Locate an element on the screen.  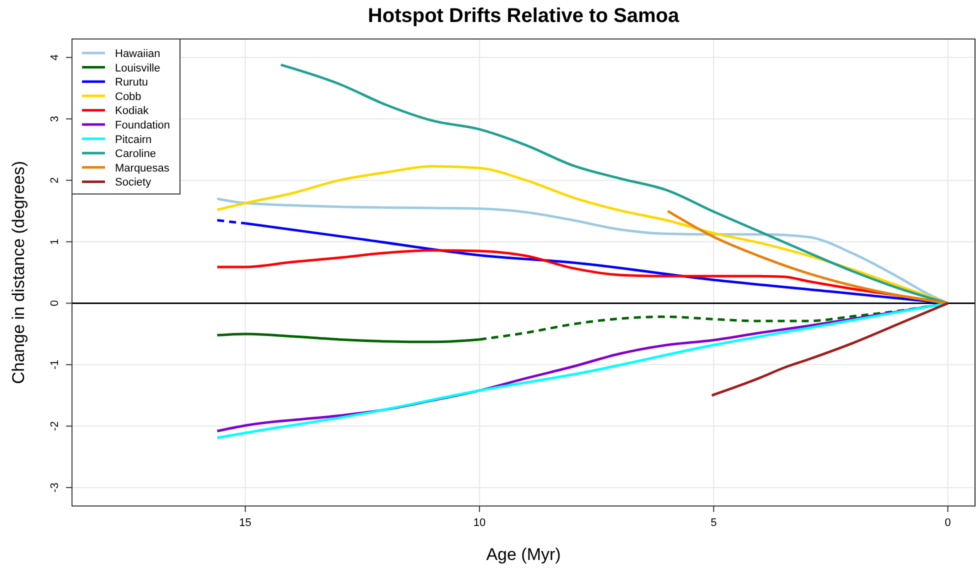
y-tick-label: -1 is located at coordinates (55, 365).